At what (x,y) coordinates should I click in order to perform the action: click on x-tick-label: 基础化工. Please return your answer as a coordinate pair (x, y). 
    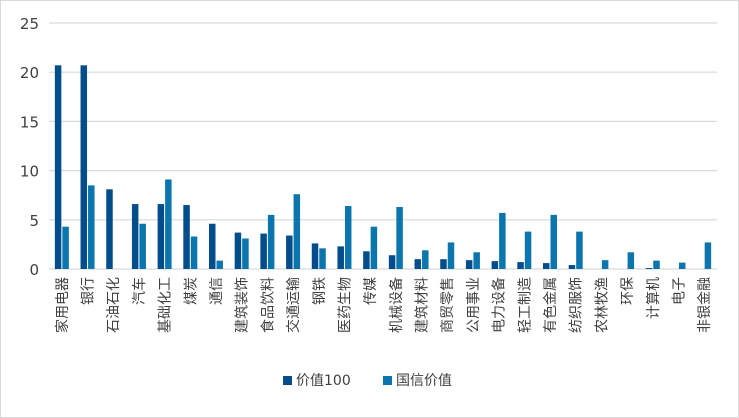
    Looking at the image, I should click on (165, 305).